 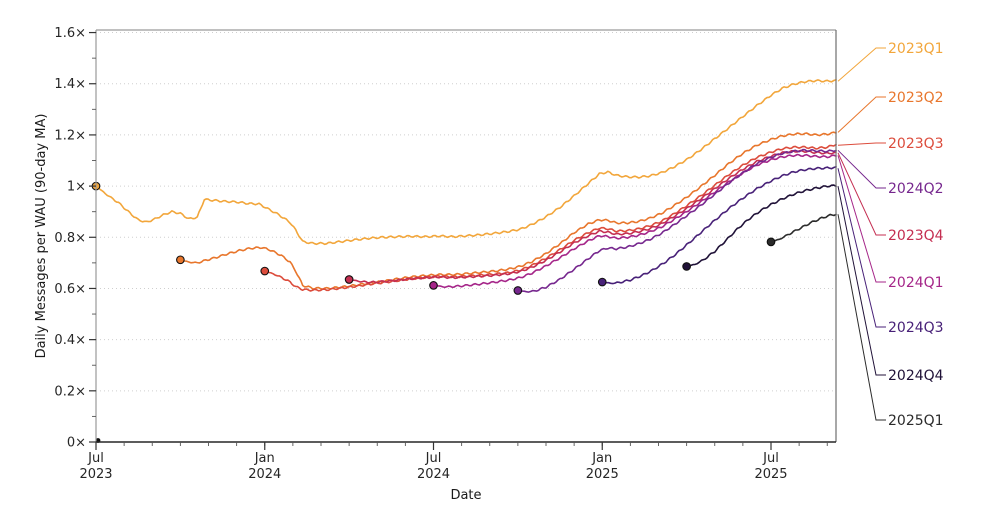 I want to click on y-tick-label: 0.4×, so click(x=70, y=340).